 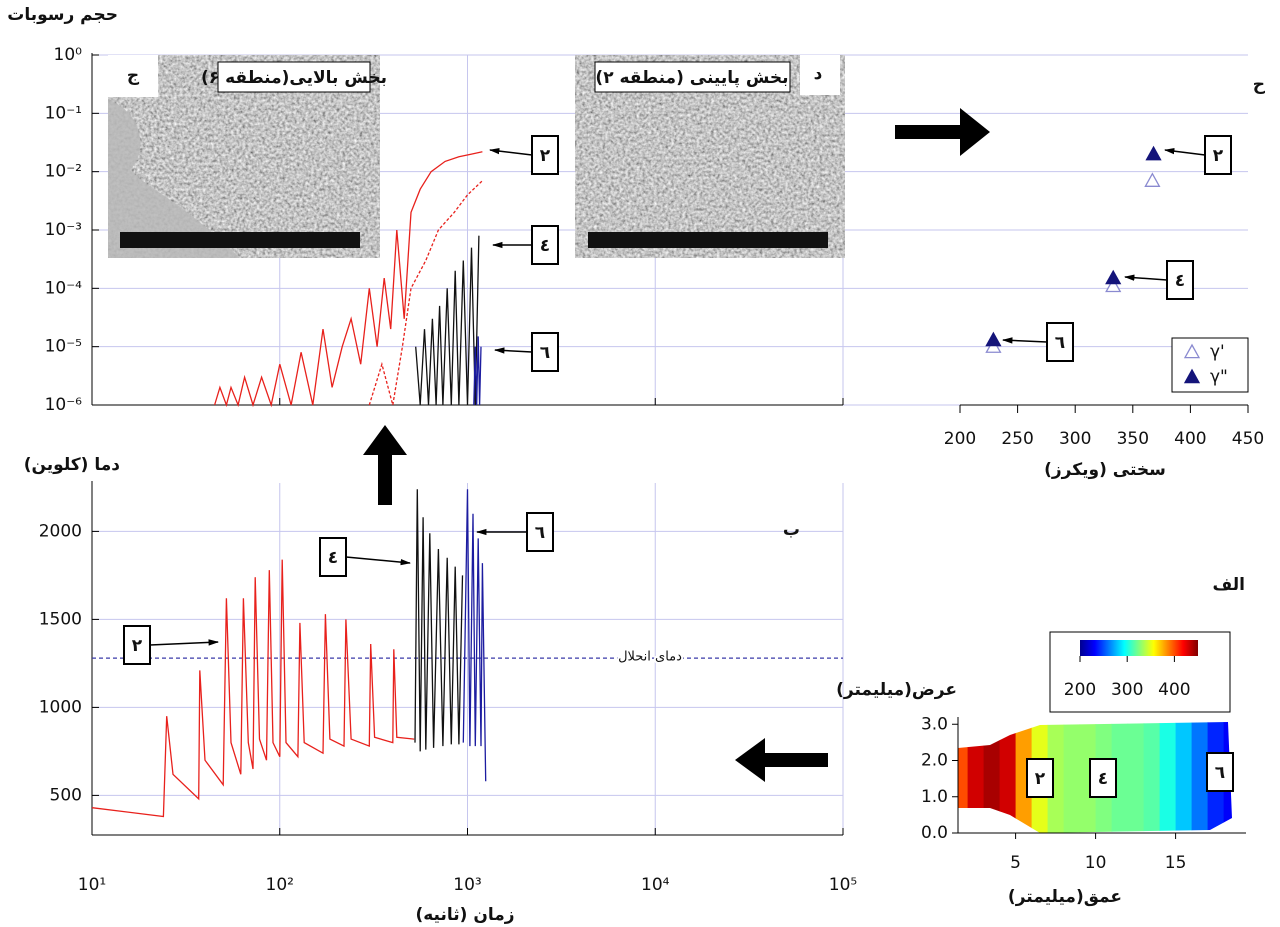 I want to click on x-axis-label: عمق(میلیمتر), so click(x=1065, y=897).